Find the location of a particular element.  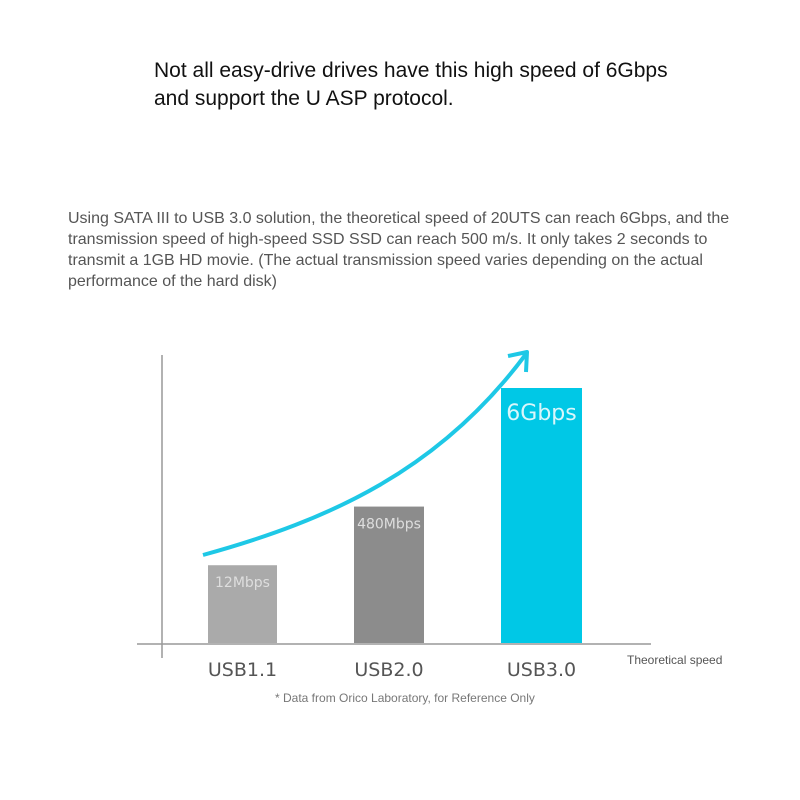

trend-arrowhead is located at coordinates (518, 361).